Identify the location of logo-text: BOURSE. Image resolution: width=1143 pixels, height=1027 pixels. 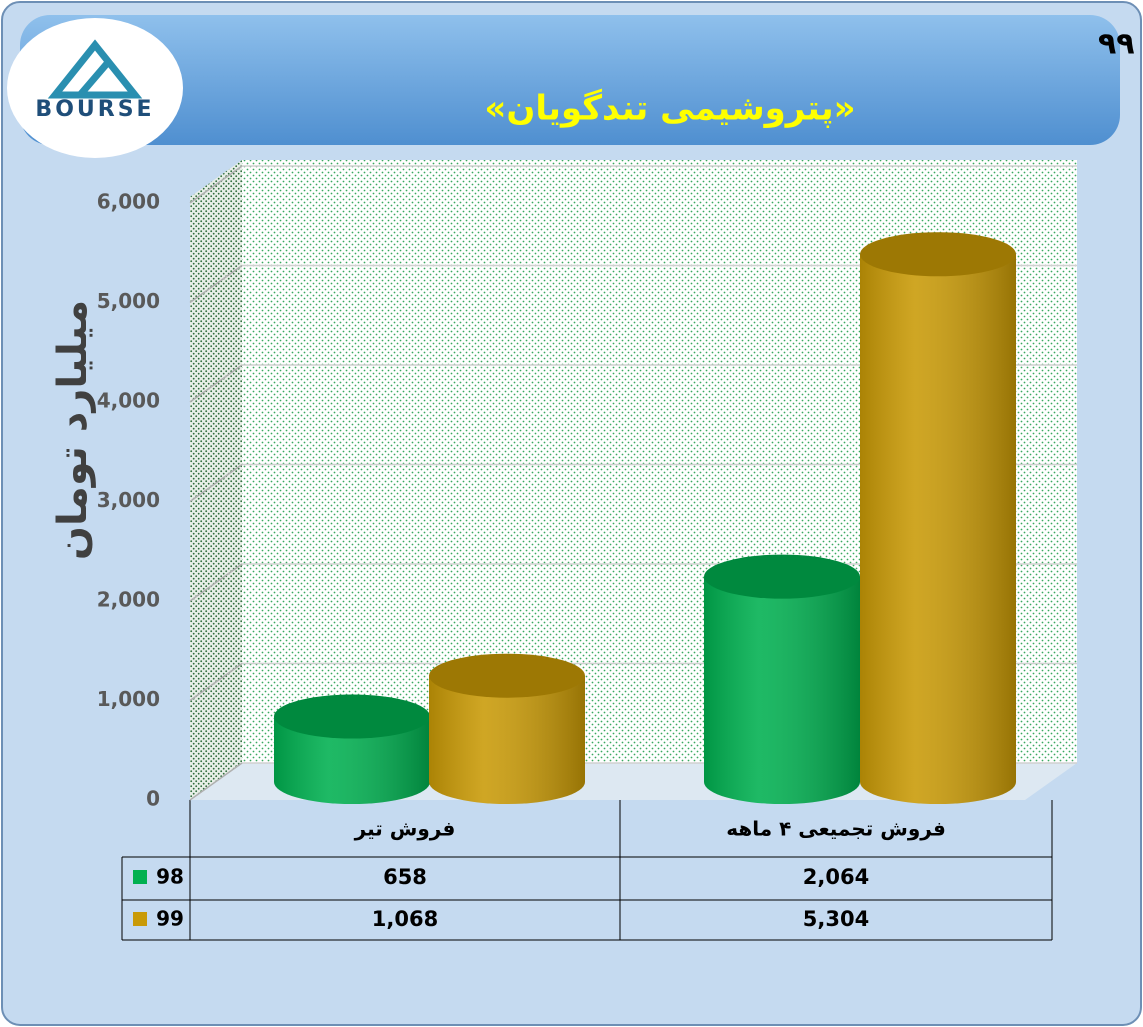
(94, 109).